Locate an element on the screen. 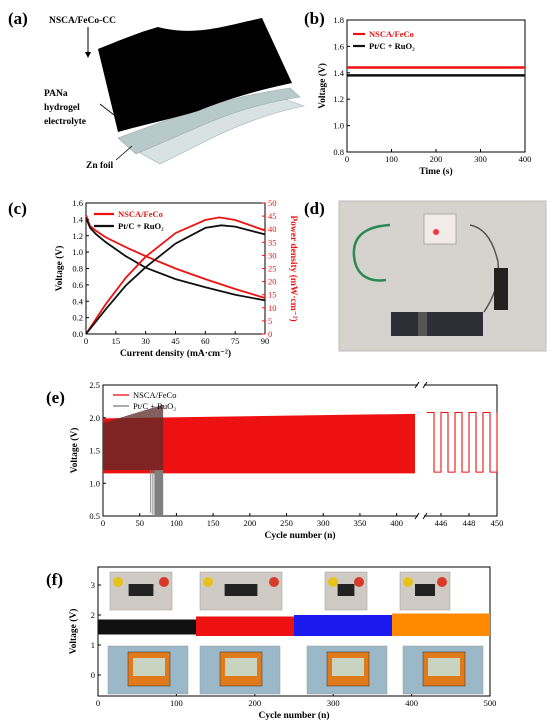 This screenshot has height=724, width=554. y2-tick-label: 25 is located at coordinates (272, 269).